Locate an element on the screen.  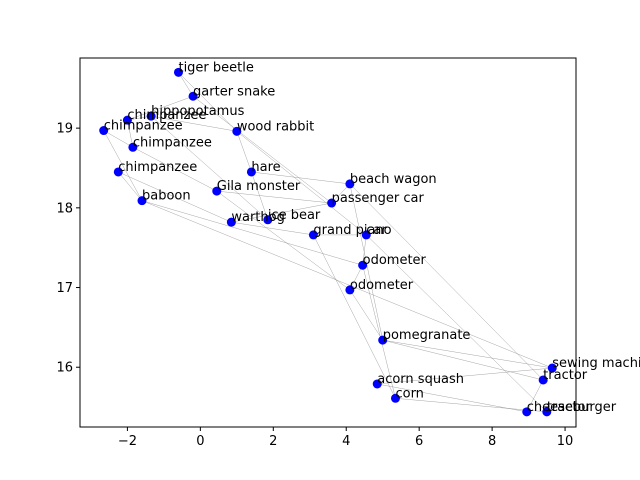
y-axis: 16 17 18 19 is located at coordinates (68, 249).